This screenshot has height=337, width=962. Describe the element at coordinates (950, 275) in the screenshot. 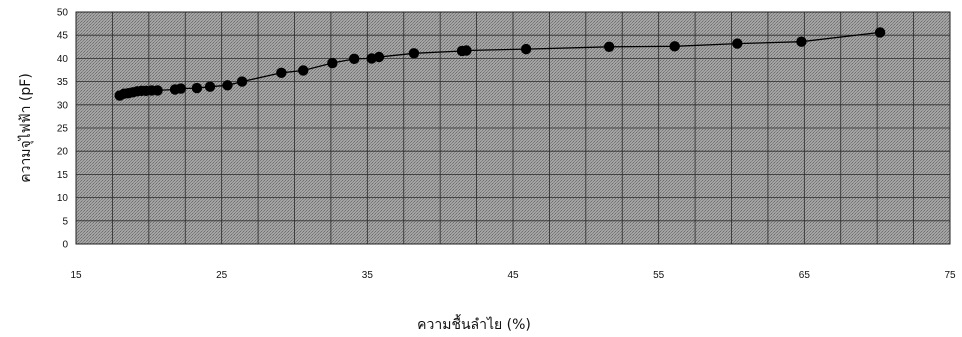

I see `x-tick-label: 75` at that location.